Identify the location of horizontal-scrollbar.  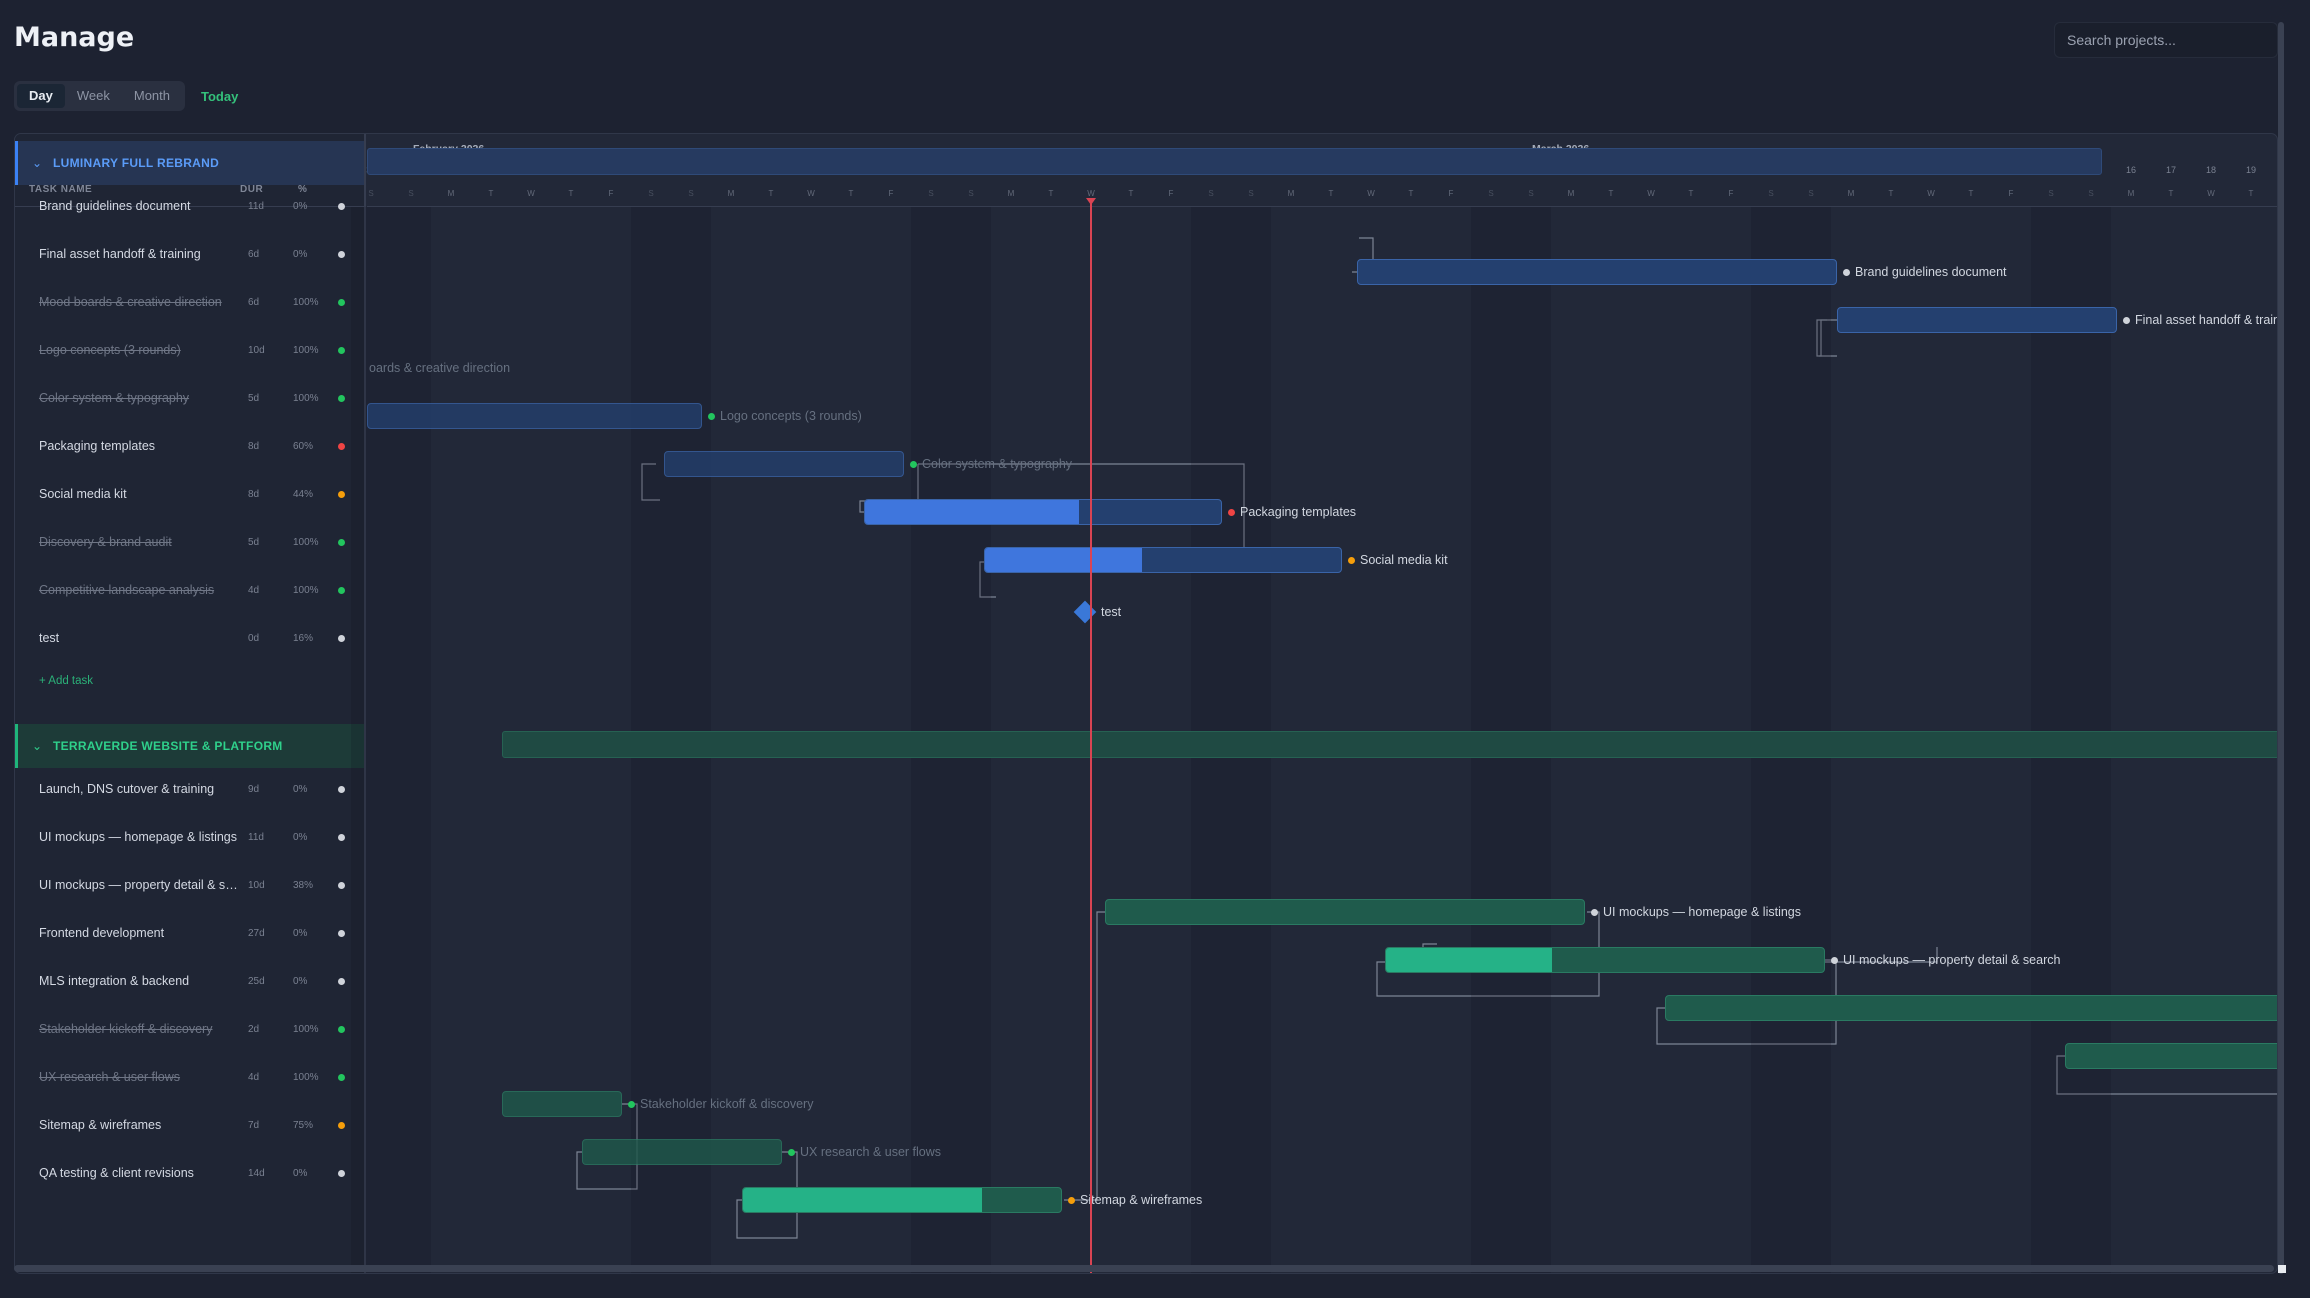
(1144, 1268).